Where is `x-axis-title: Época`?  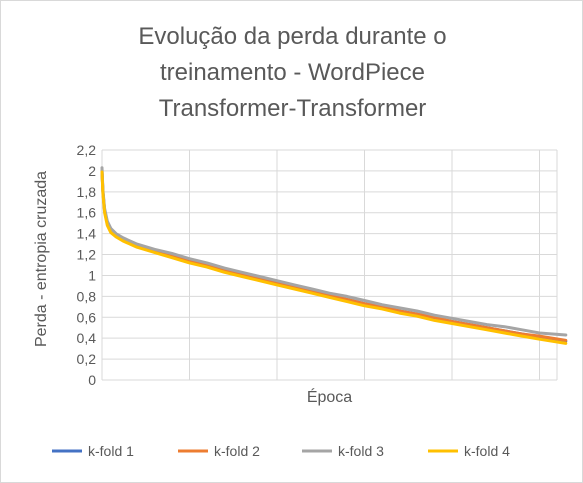 x-axis-title: Época is located at coordinates (329, 396).